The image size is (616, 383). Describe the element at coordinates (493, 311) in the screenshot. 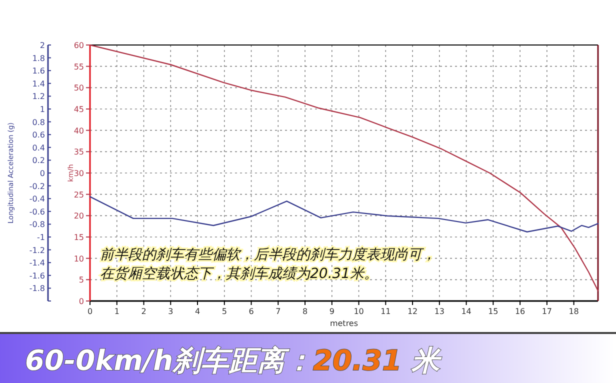

I see `x-tick-label: 15` at that location.